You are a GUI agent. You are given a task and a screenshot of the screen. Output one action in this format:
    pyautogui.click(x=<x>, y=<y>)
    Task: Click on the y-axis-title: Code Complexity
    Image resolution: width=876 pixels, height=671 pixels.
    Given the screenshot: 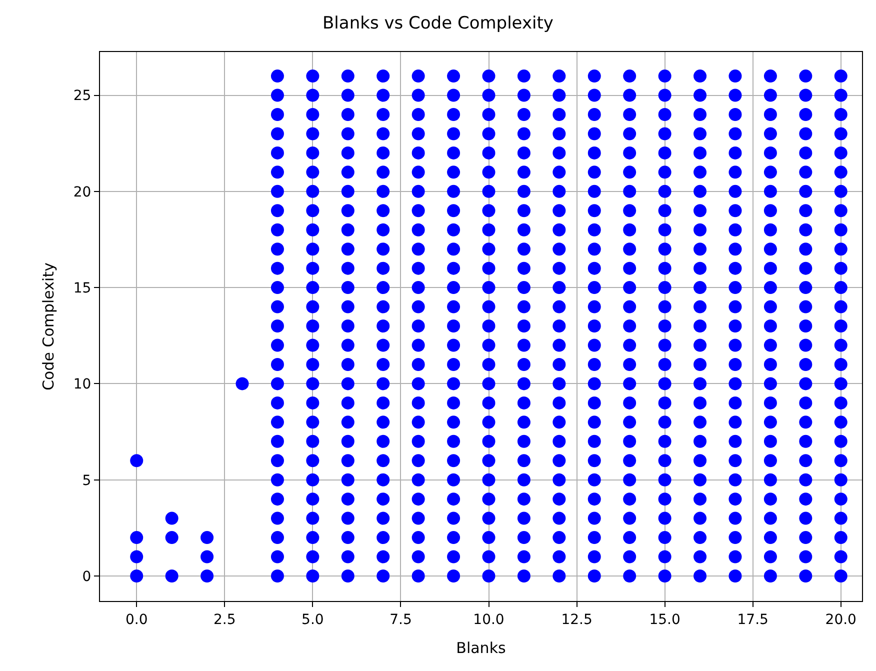 What is the action you would take?
    pyautogui.click(x=49, y=326)
    